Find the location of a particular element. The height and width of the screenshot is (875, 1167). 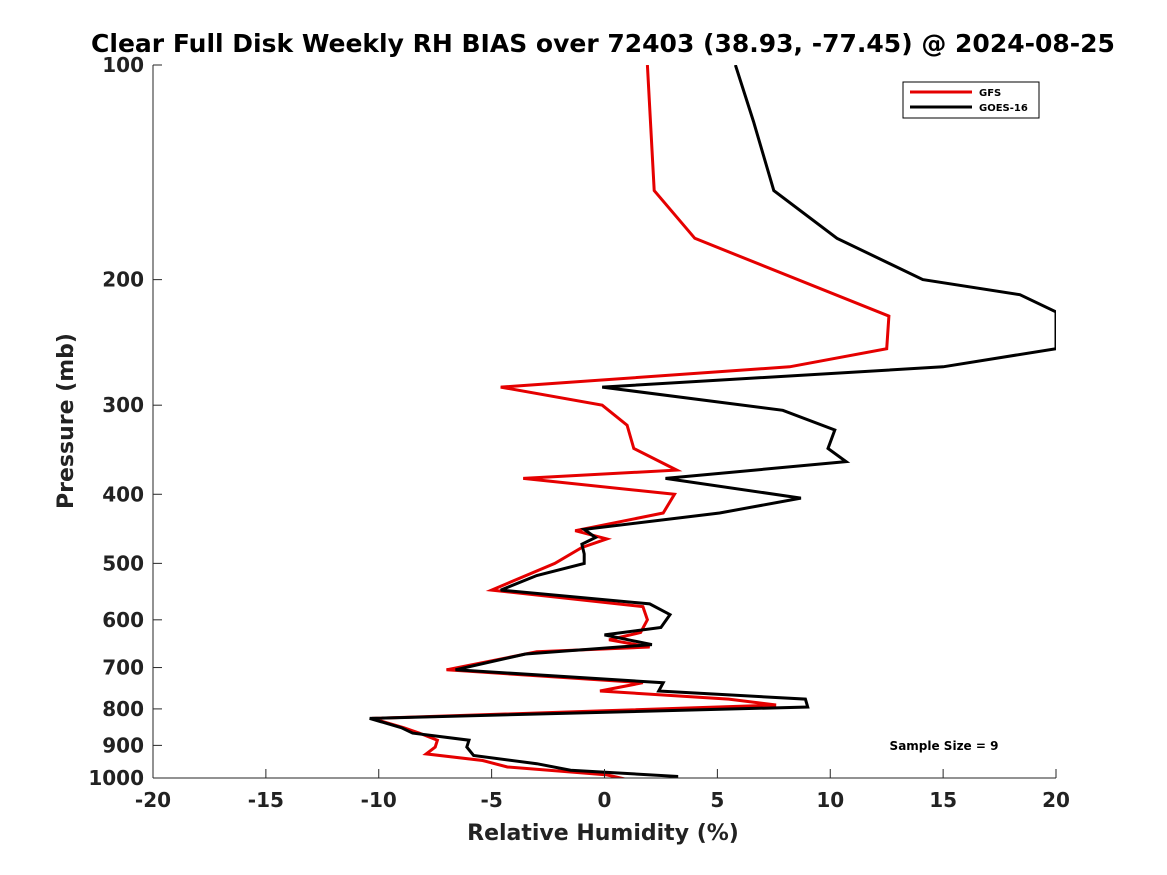

x-tick-label: 5 is located at coordinates (717, 800).